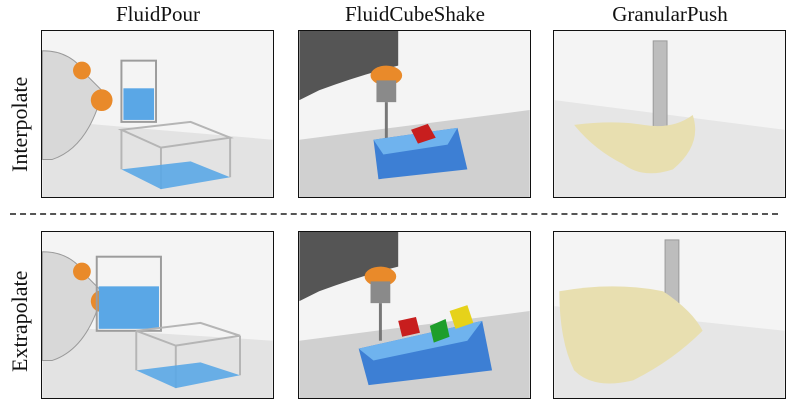 The width and height of the screenshot is (788, 403). What do you see at coordinates (157, 324) in the screenshot?
I see `fluidpour-scene-extrapolate` at bounding box center [157, 324].